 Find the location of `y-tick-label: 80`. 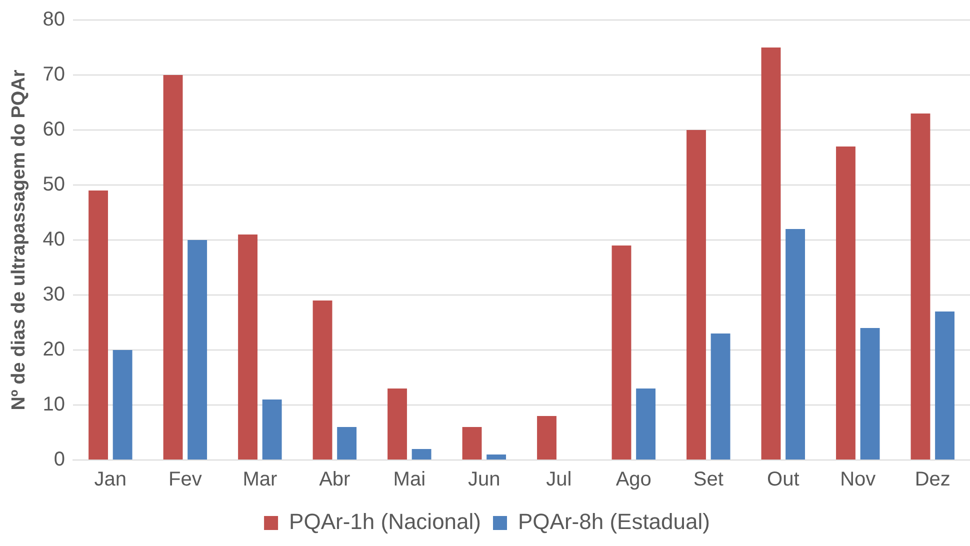

y-tick-label: 80 is located at coordinates (54, 19).